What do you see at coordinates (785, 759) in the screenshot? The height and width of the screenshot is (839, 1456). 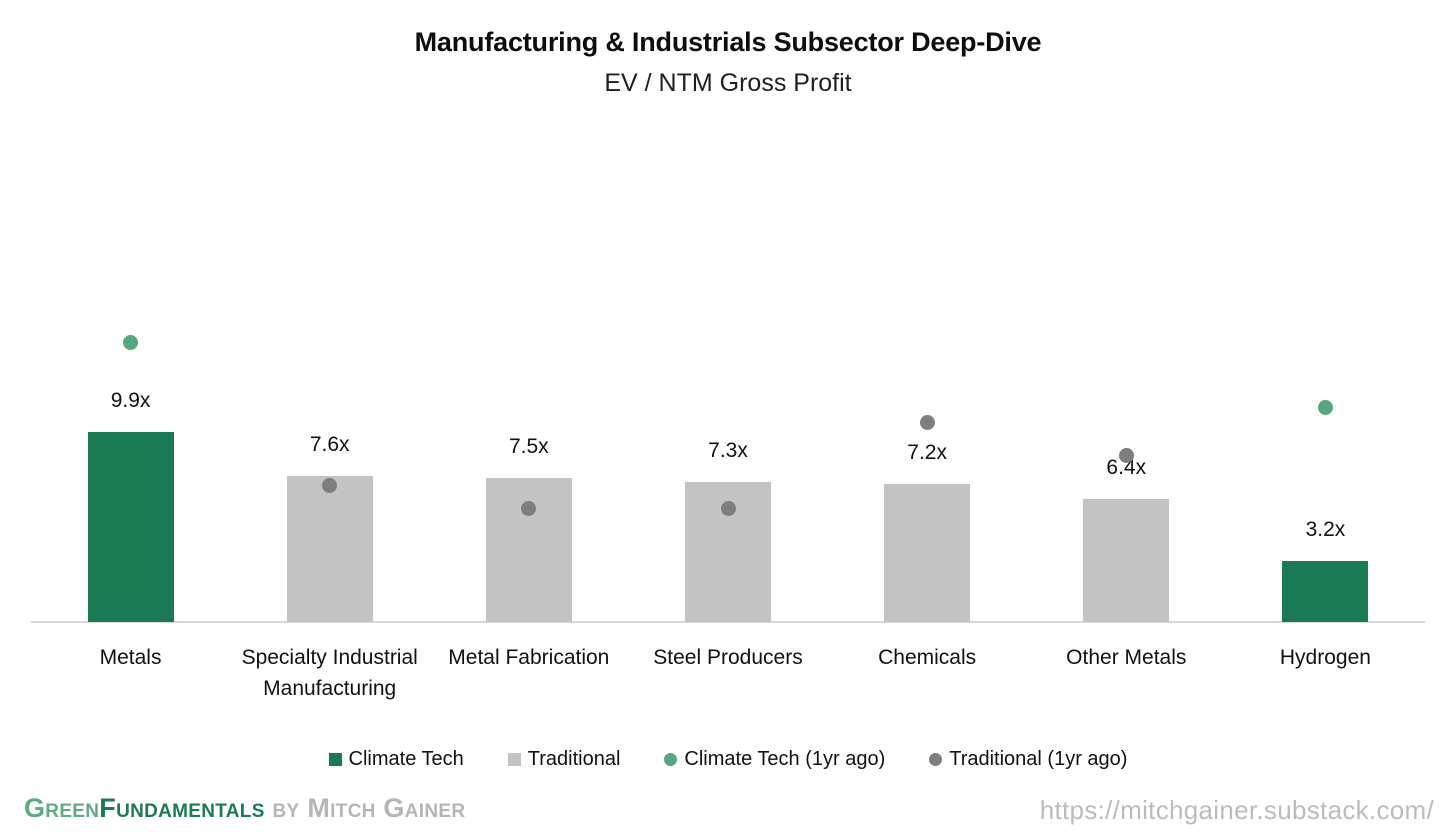 I see `legend-label: Climate Tech (1yr ago)` at bounding box center [785, 759].